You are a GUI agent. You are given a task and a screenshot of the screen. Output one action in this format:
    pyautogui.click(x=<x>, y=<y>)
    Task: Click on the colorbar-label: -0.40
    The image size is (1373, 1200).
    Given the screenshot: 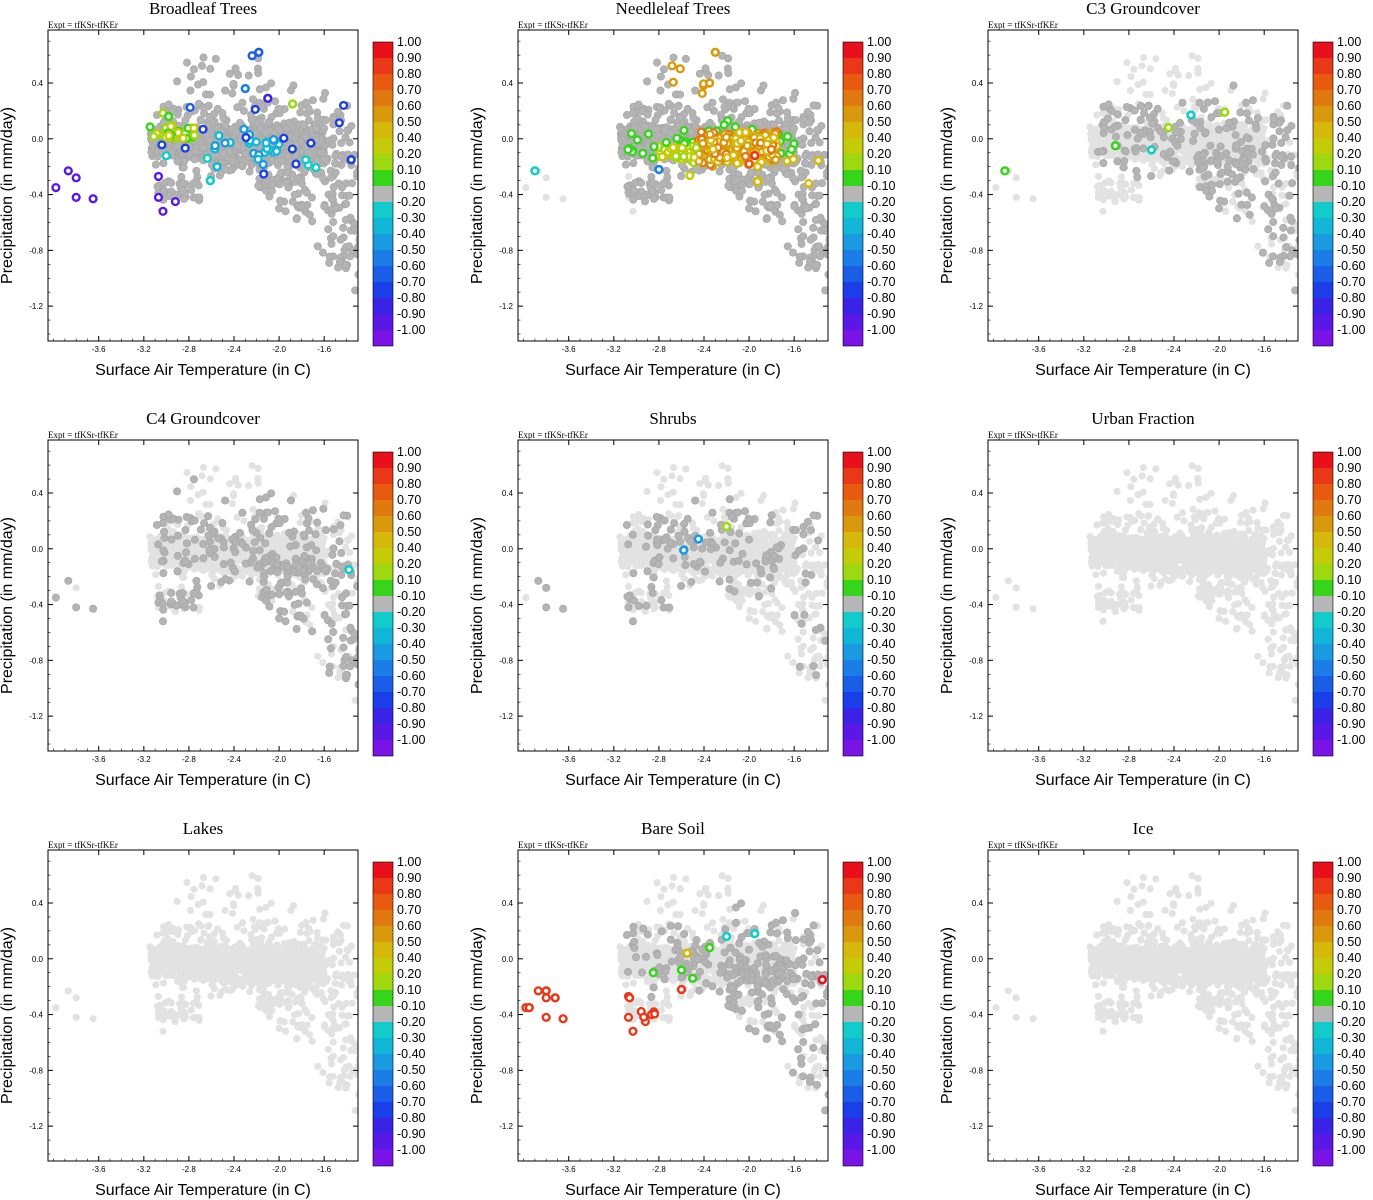 What is the action you would take?
    pyautogui.click(x=411, y=234)
    